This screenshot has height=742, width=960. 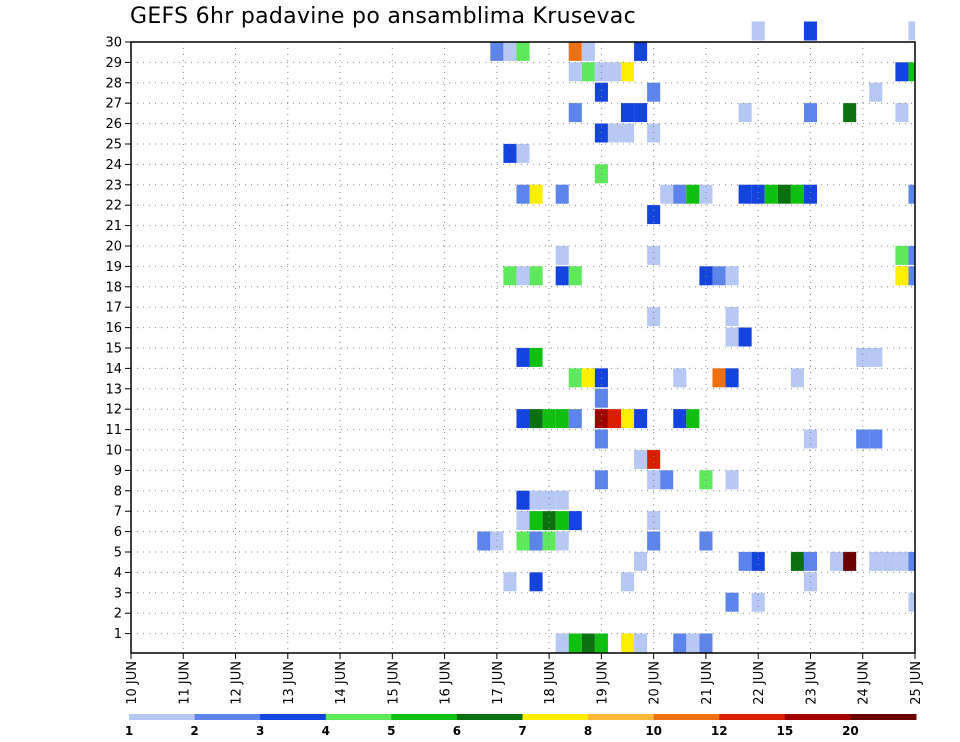 I want to click on y-tick-label: 3, so click(x=118, y=593).